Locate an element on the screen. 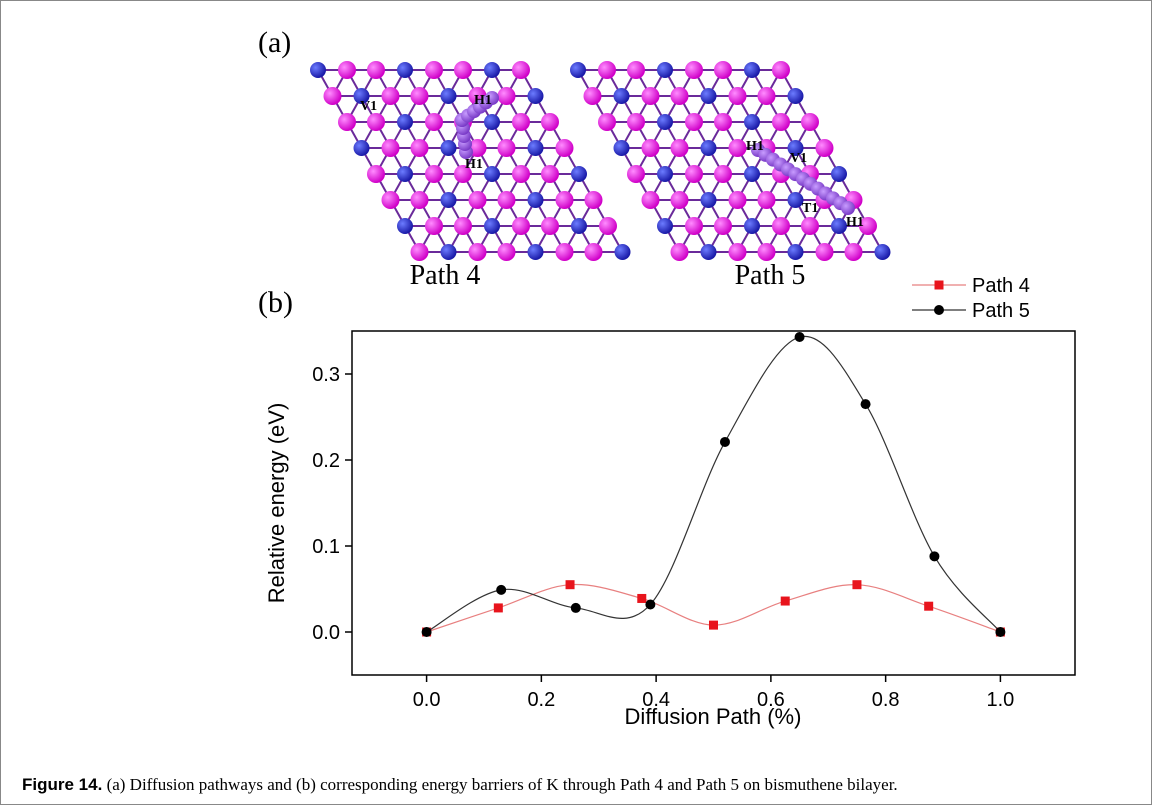  x-axis-label: Diffusion Path (%) is located at coordinates (713, 716).